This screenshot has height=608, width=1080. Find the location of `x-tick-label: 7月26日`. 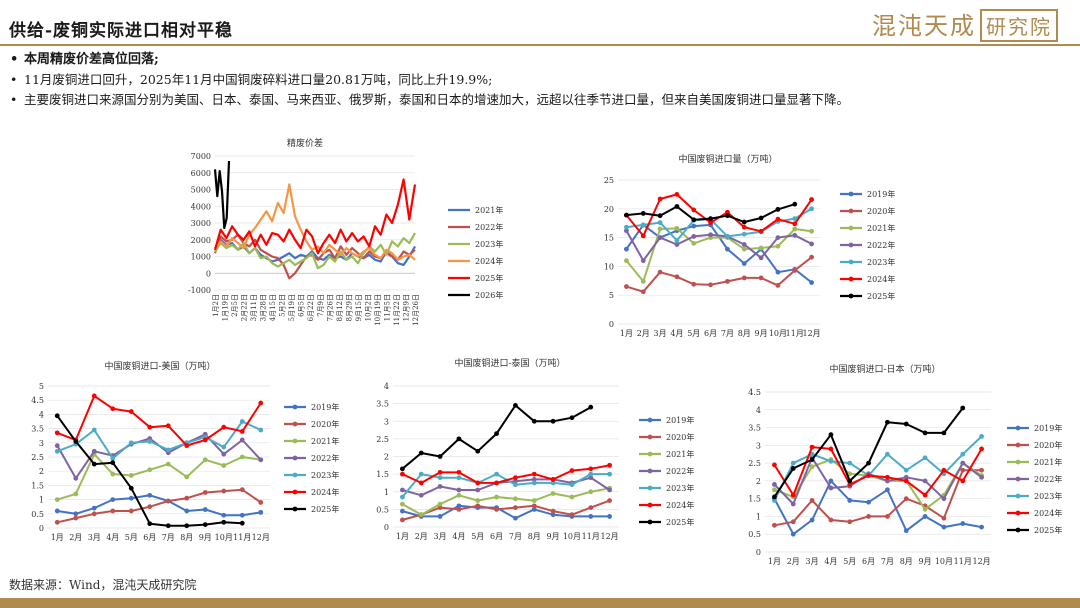

x-tick-label: 7月26日 is located at coordinates (330, 307).